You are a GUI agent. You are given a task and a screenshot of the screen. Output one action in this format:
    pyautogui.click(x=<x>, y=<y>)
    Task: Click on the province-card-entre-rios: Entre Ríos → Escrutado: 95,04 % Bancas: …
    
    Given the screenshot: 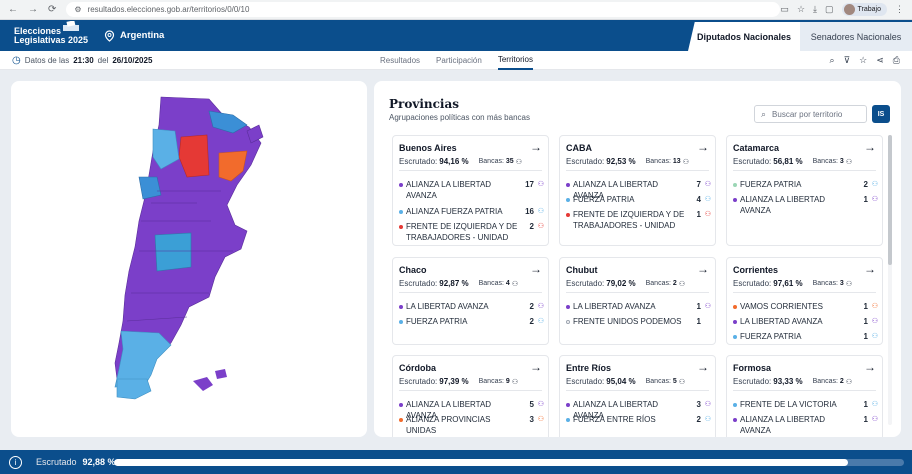 What is the action you would take?
    pyautogui.click(x=637, y=396)
    